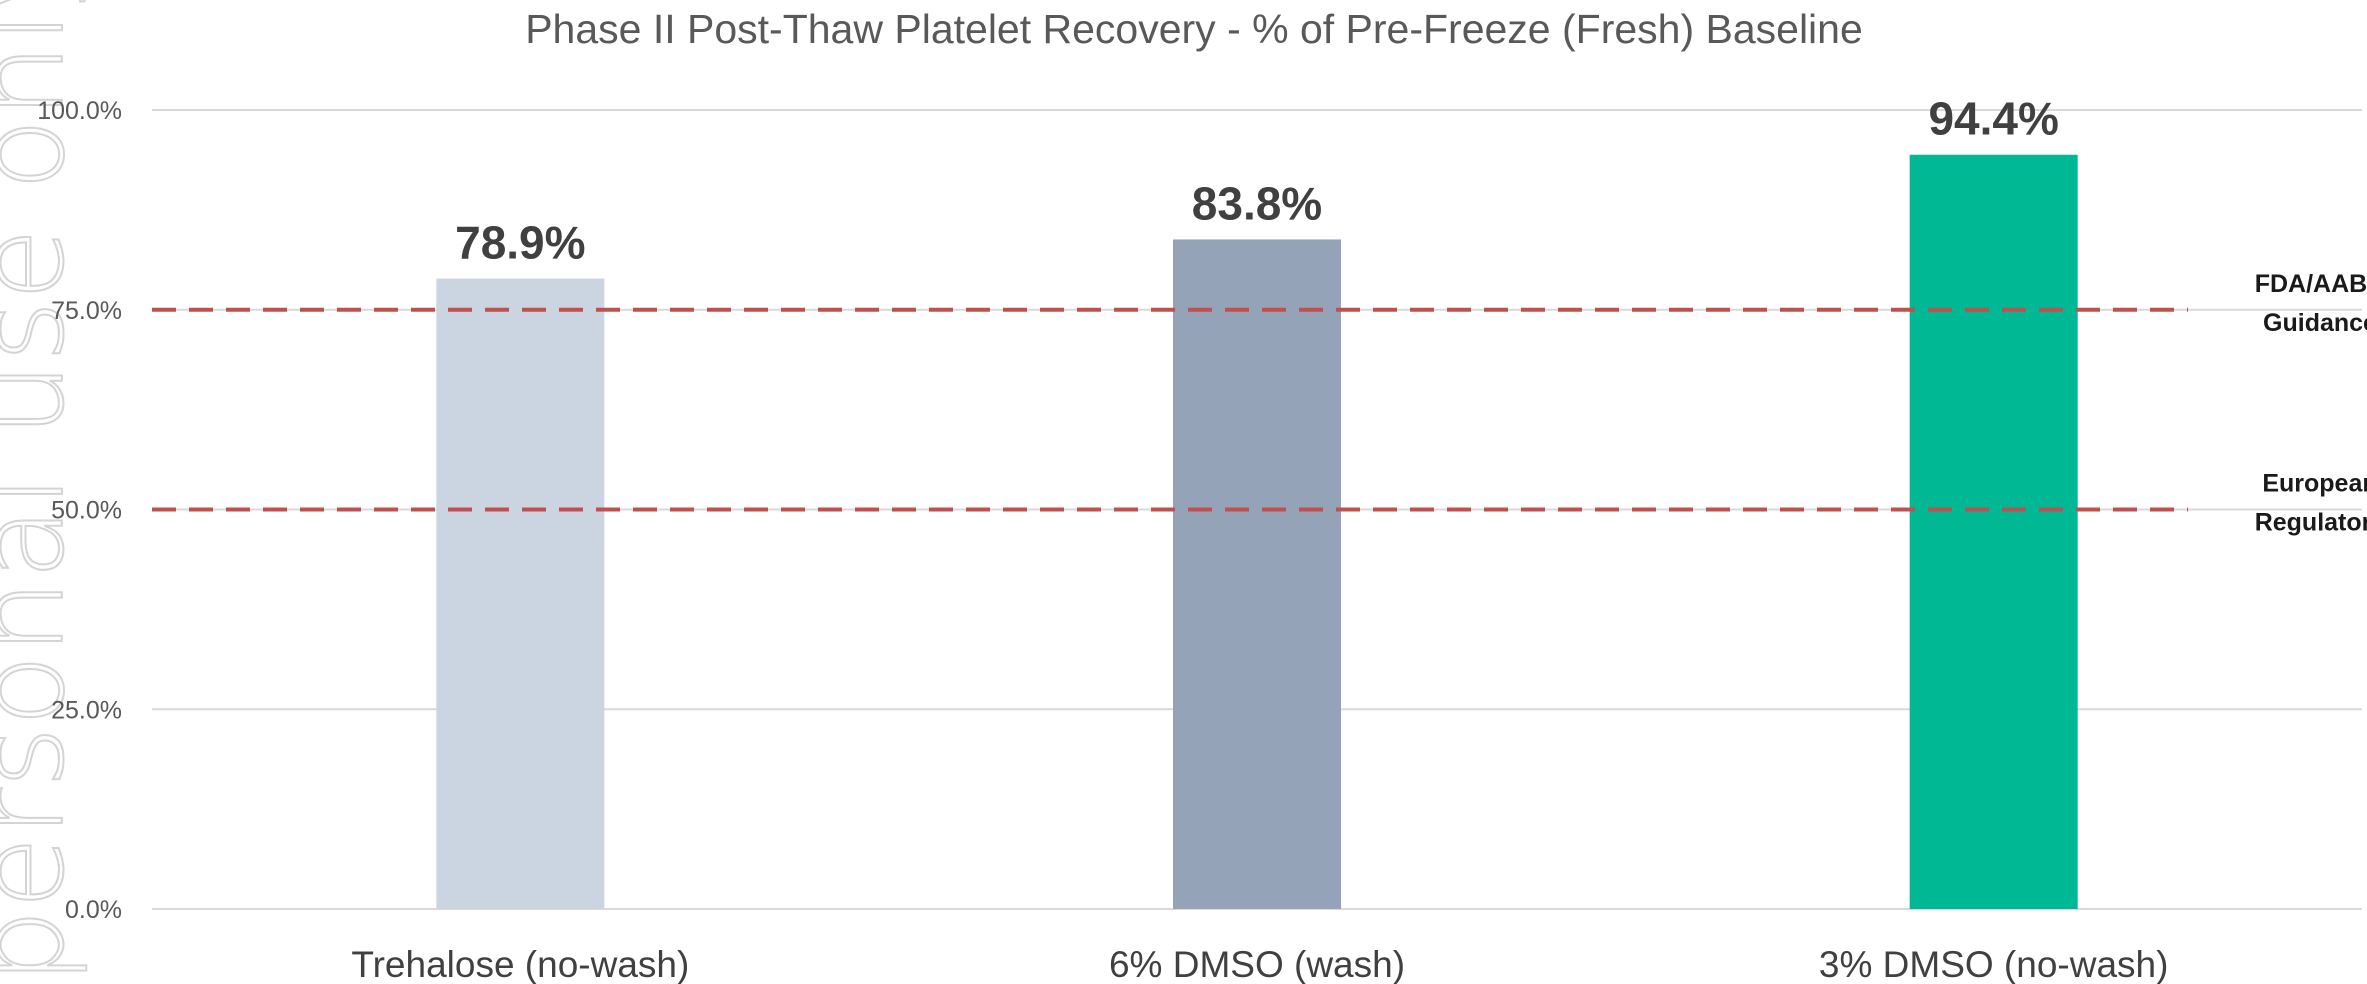 The image size is (2367, 984). Describe the element at coordinates (2311, 523) in the screenshot. I see `reference-line-label: Regulatory` at that location.